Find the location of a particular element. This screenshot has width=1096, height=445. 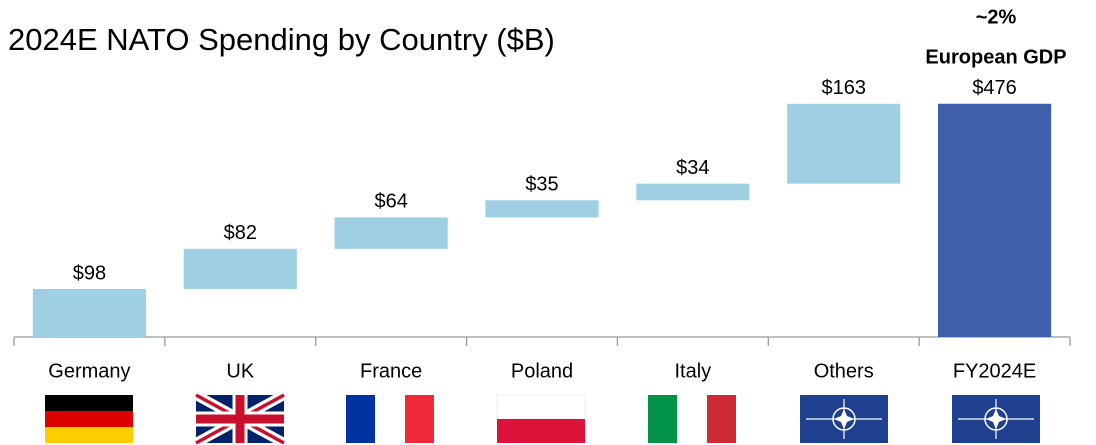

value-label: $476 is located at coordinates (994, 88).